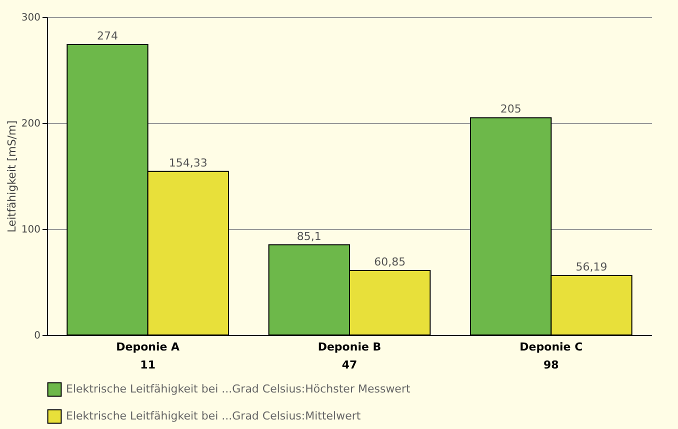 Image resolution: width=678 pixels, height=429 pixels. What do you see at coordinates (390, 262) in the screenshot?
I see `data-label: 60,85` at bounding box center [390, 262].